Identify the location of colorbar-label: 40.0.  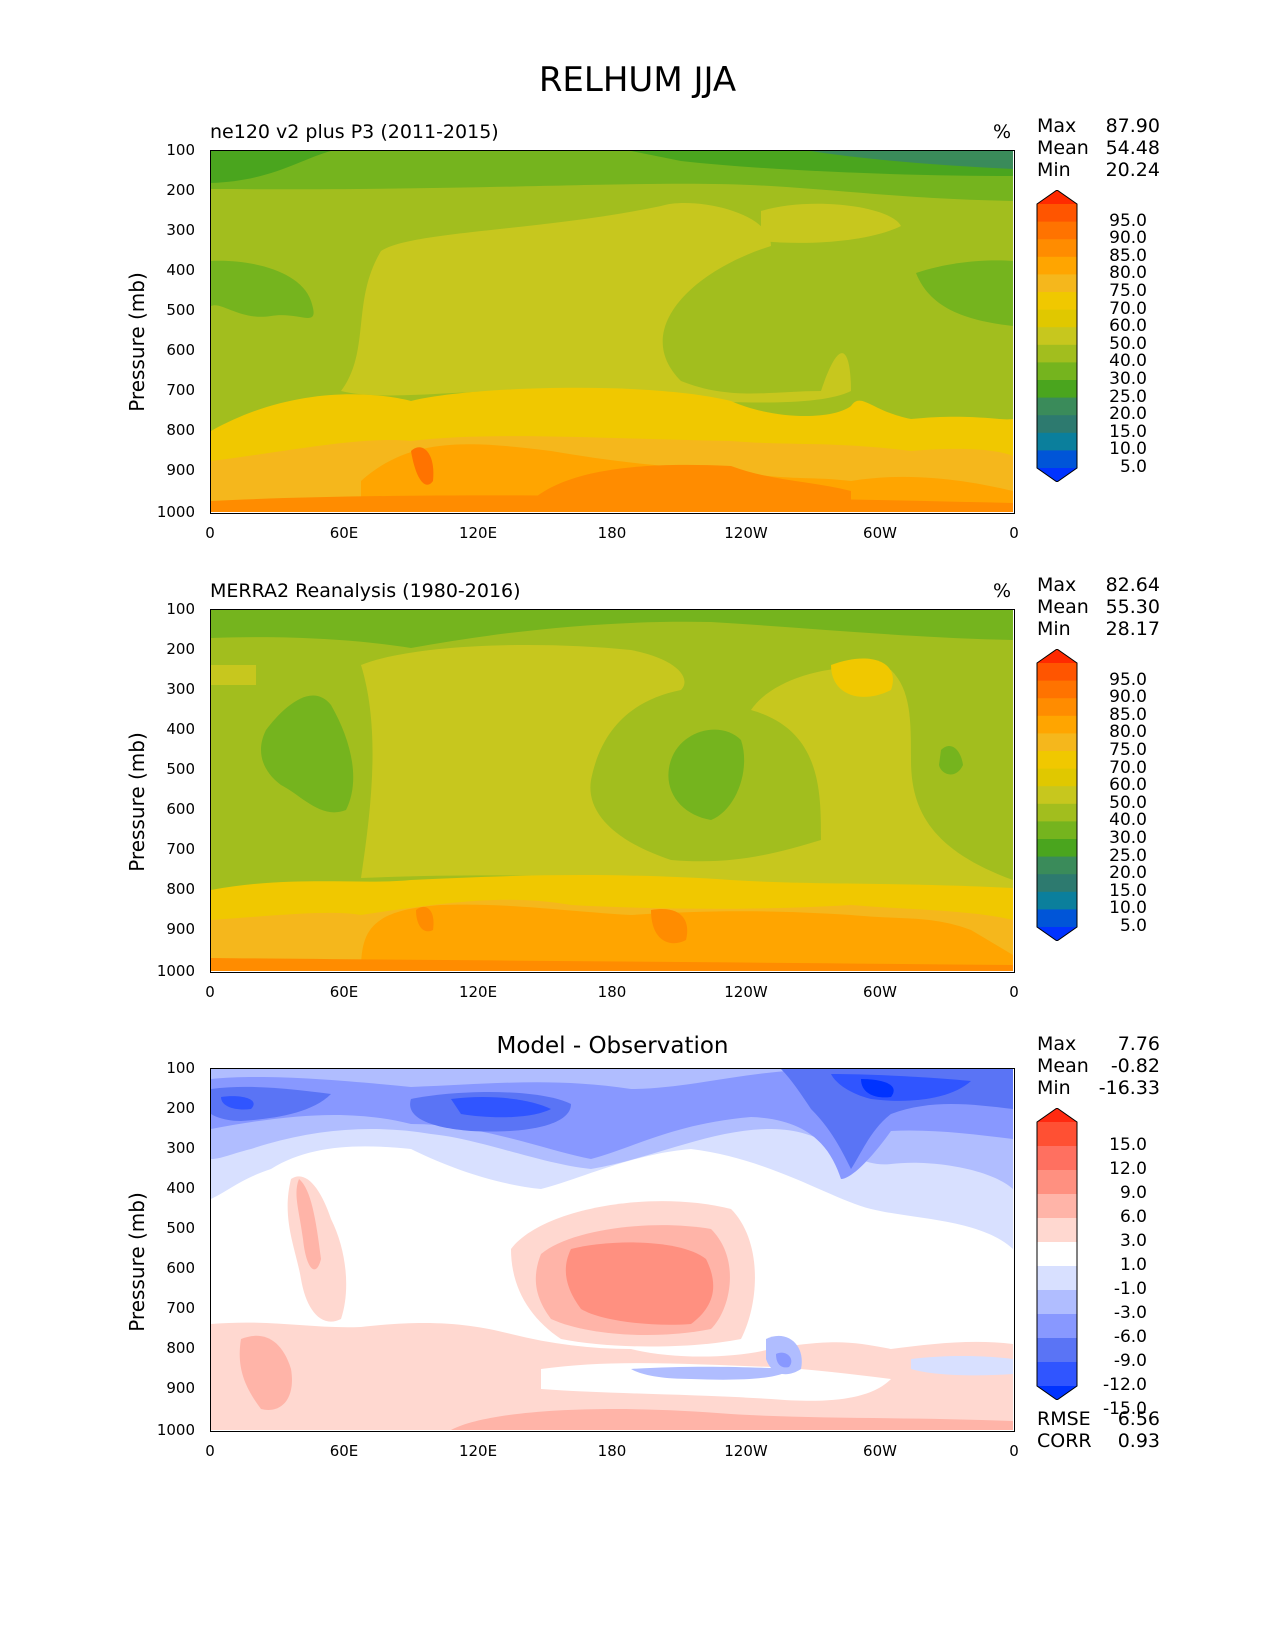
(1128, 820).